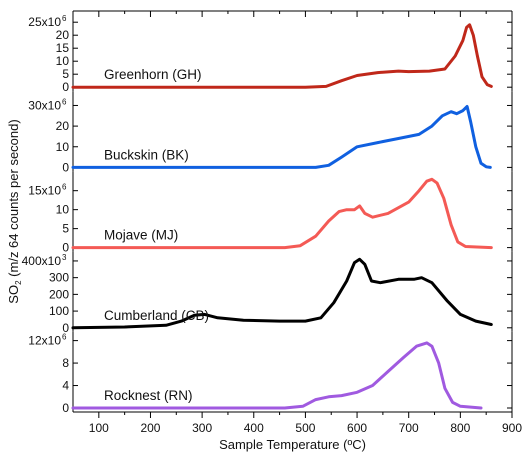  I want to click on series-line-mojave, so click(282, 213).